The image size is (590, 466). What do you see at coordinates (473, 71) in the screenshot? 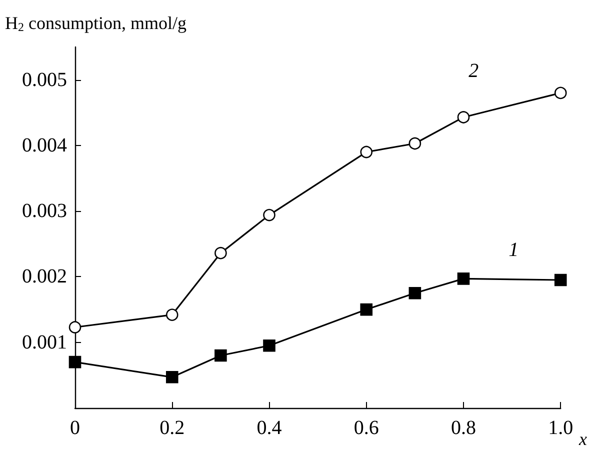
I see `series-label: 2` at bounding box center [473, 71].